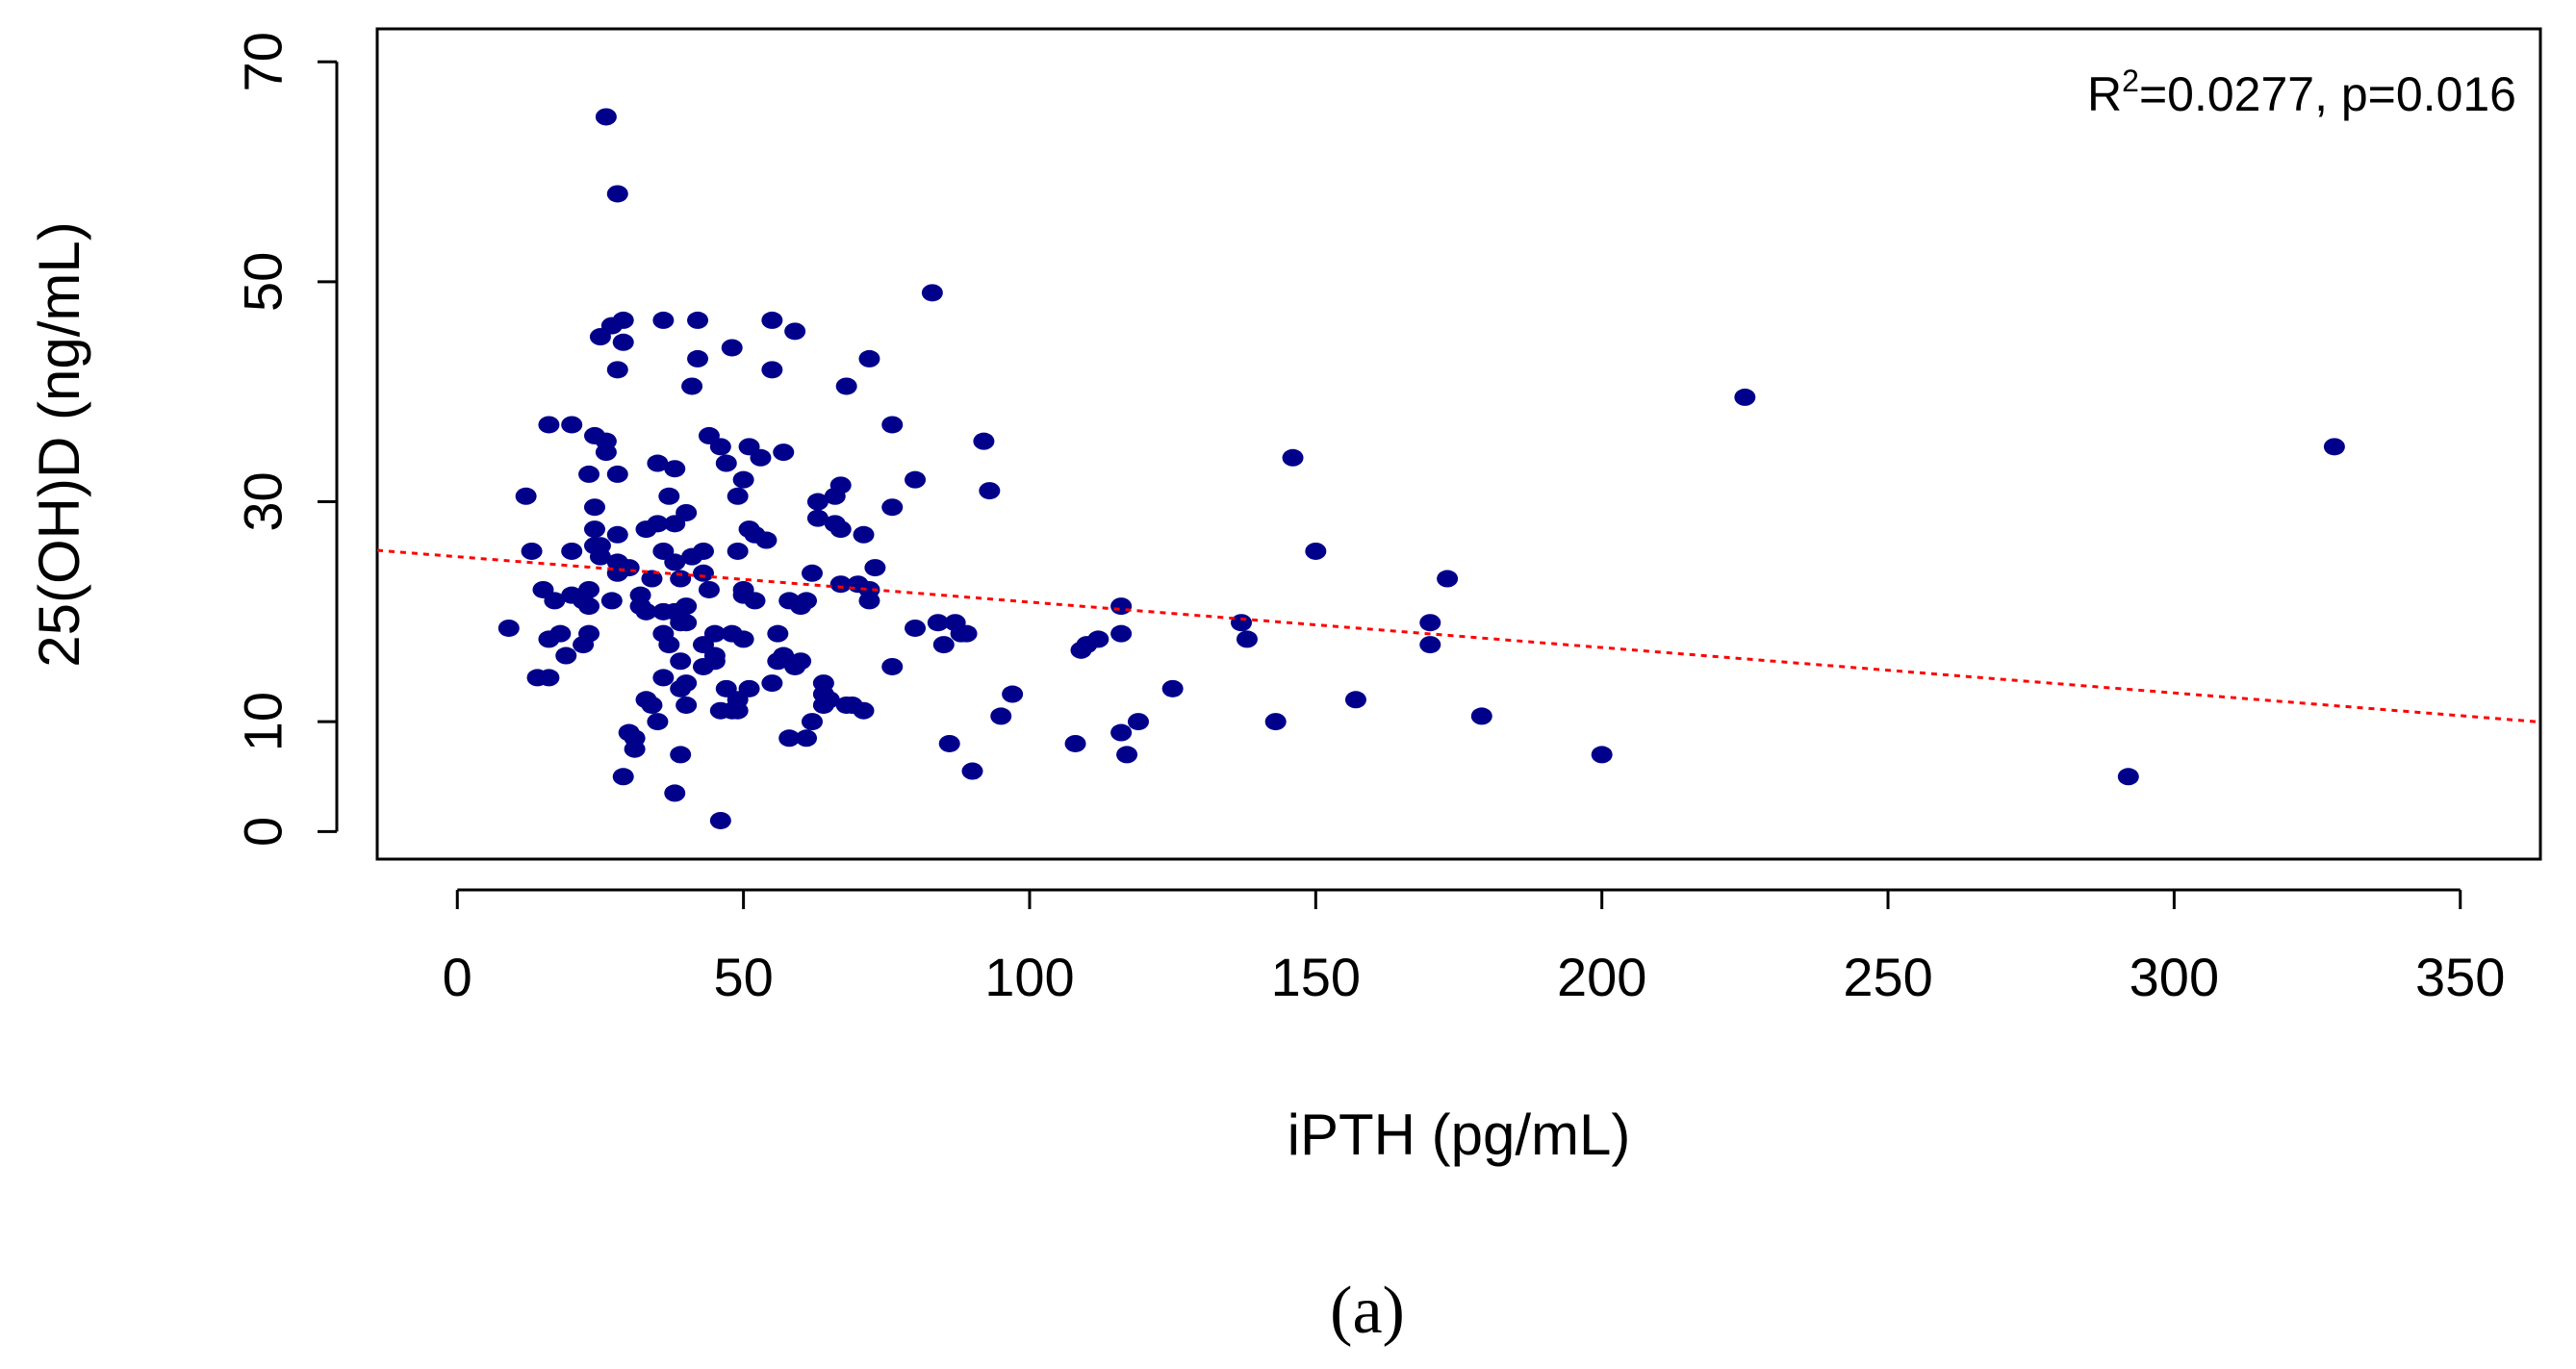 The width and height of the screenshot is (2576, 1369). I want to click on panel-label: (a), so click(1367, 1311).